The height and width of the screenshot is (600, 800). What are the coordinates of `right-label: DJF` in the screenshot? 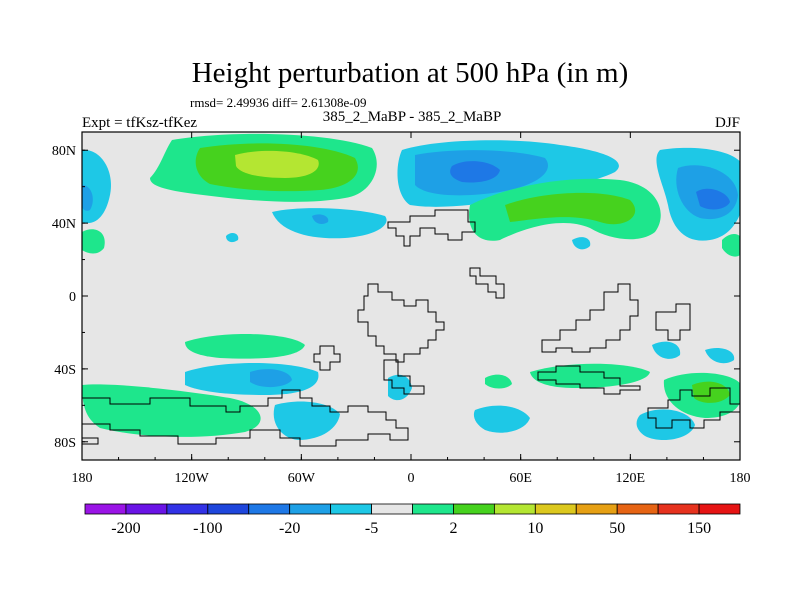 It's located at (727, 123).